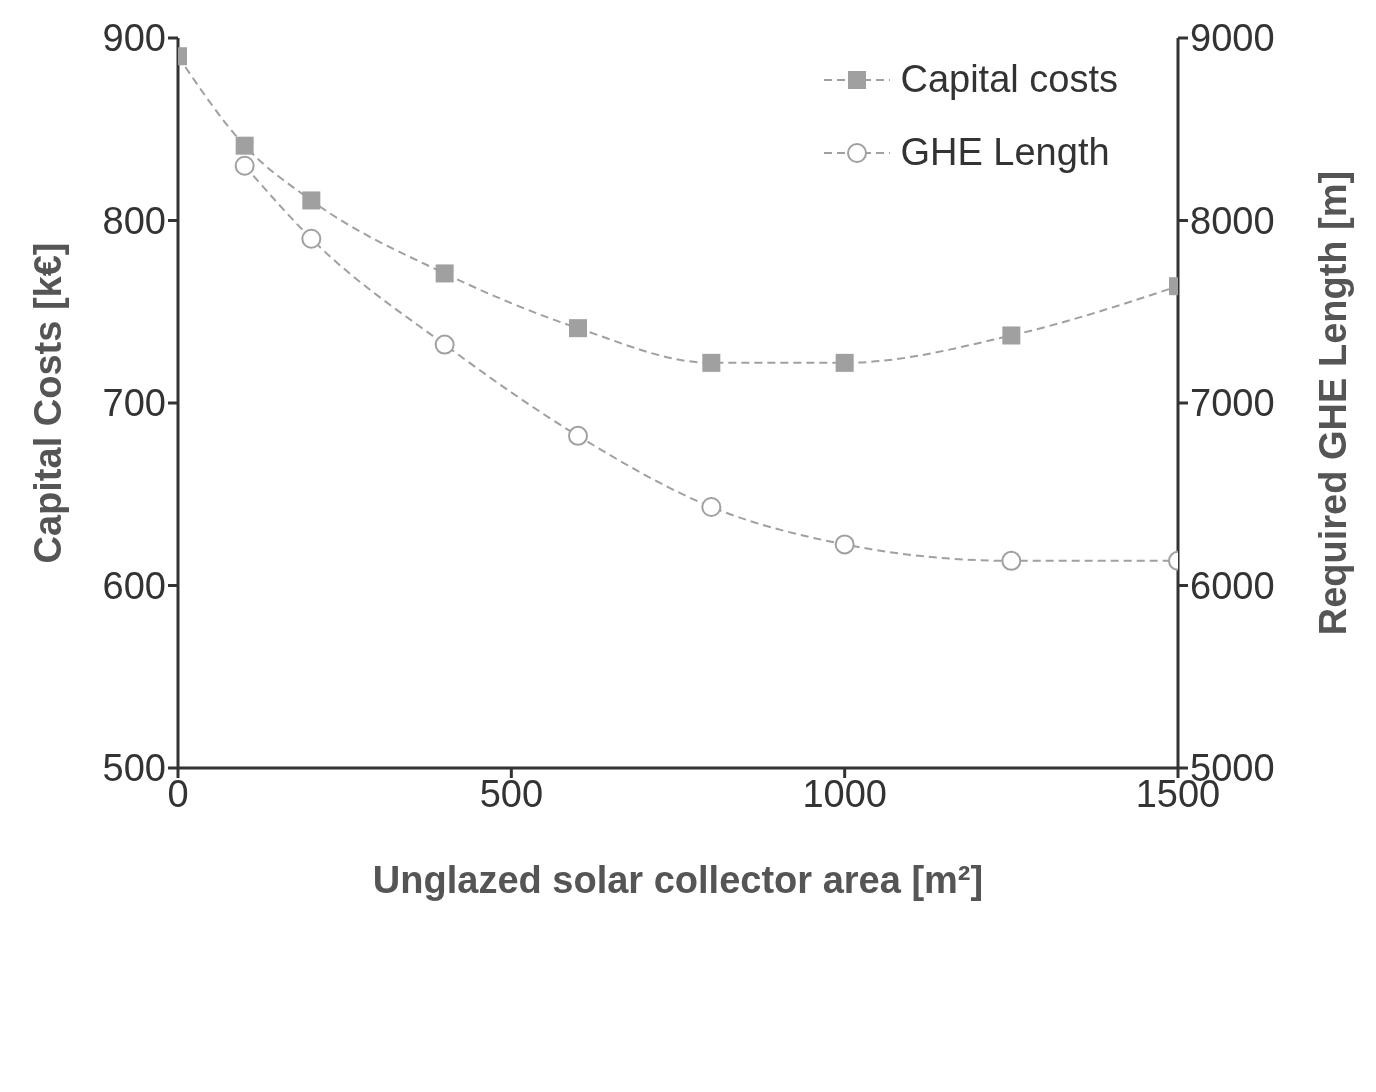  Describe the element at coordinates (1232, 585) in the screenshot. I see `y2-tick-label: 6000` at that location.